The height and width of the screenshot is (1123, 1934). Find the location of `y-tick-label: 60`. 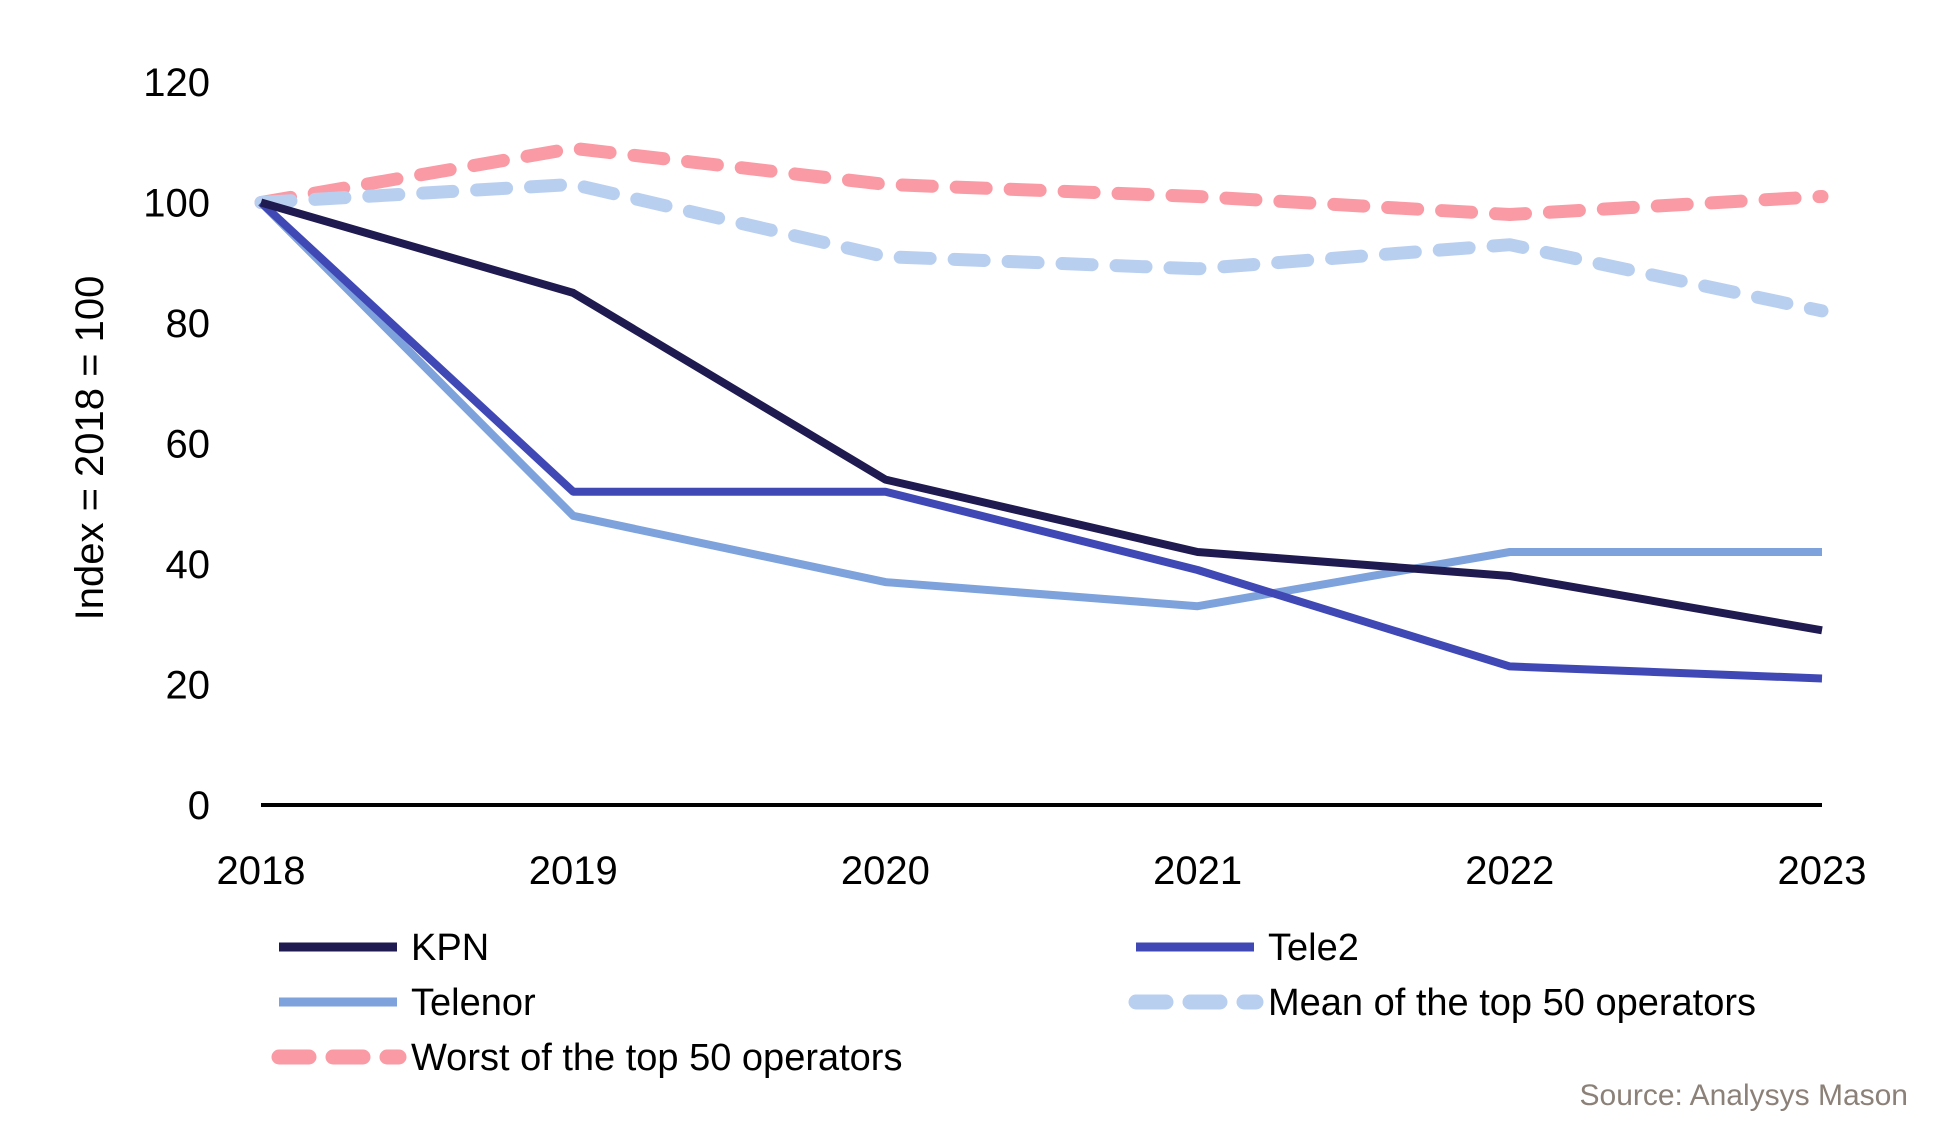

y-tick-label: 60 is located at coordinates (188, 445).